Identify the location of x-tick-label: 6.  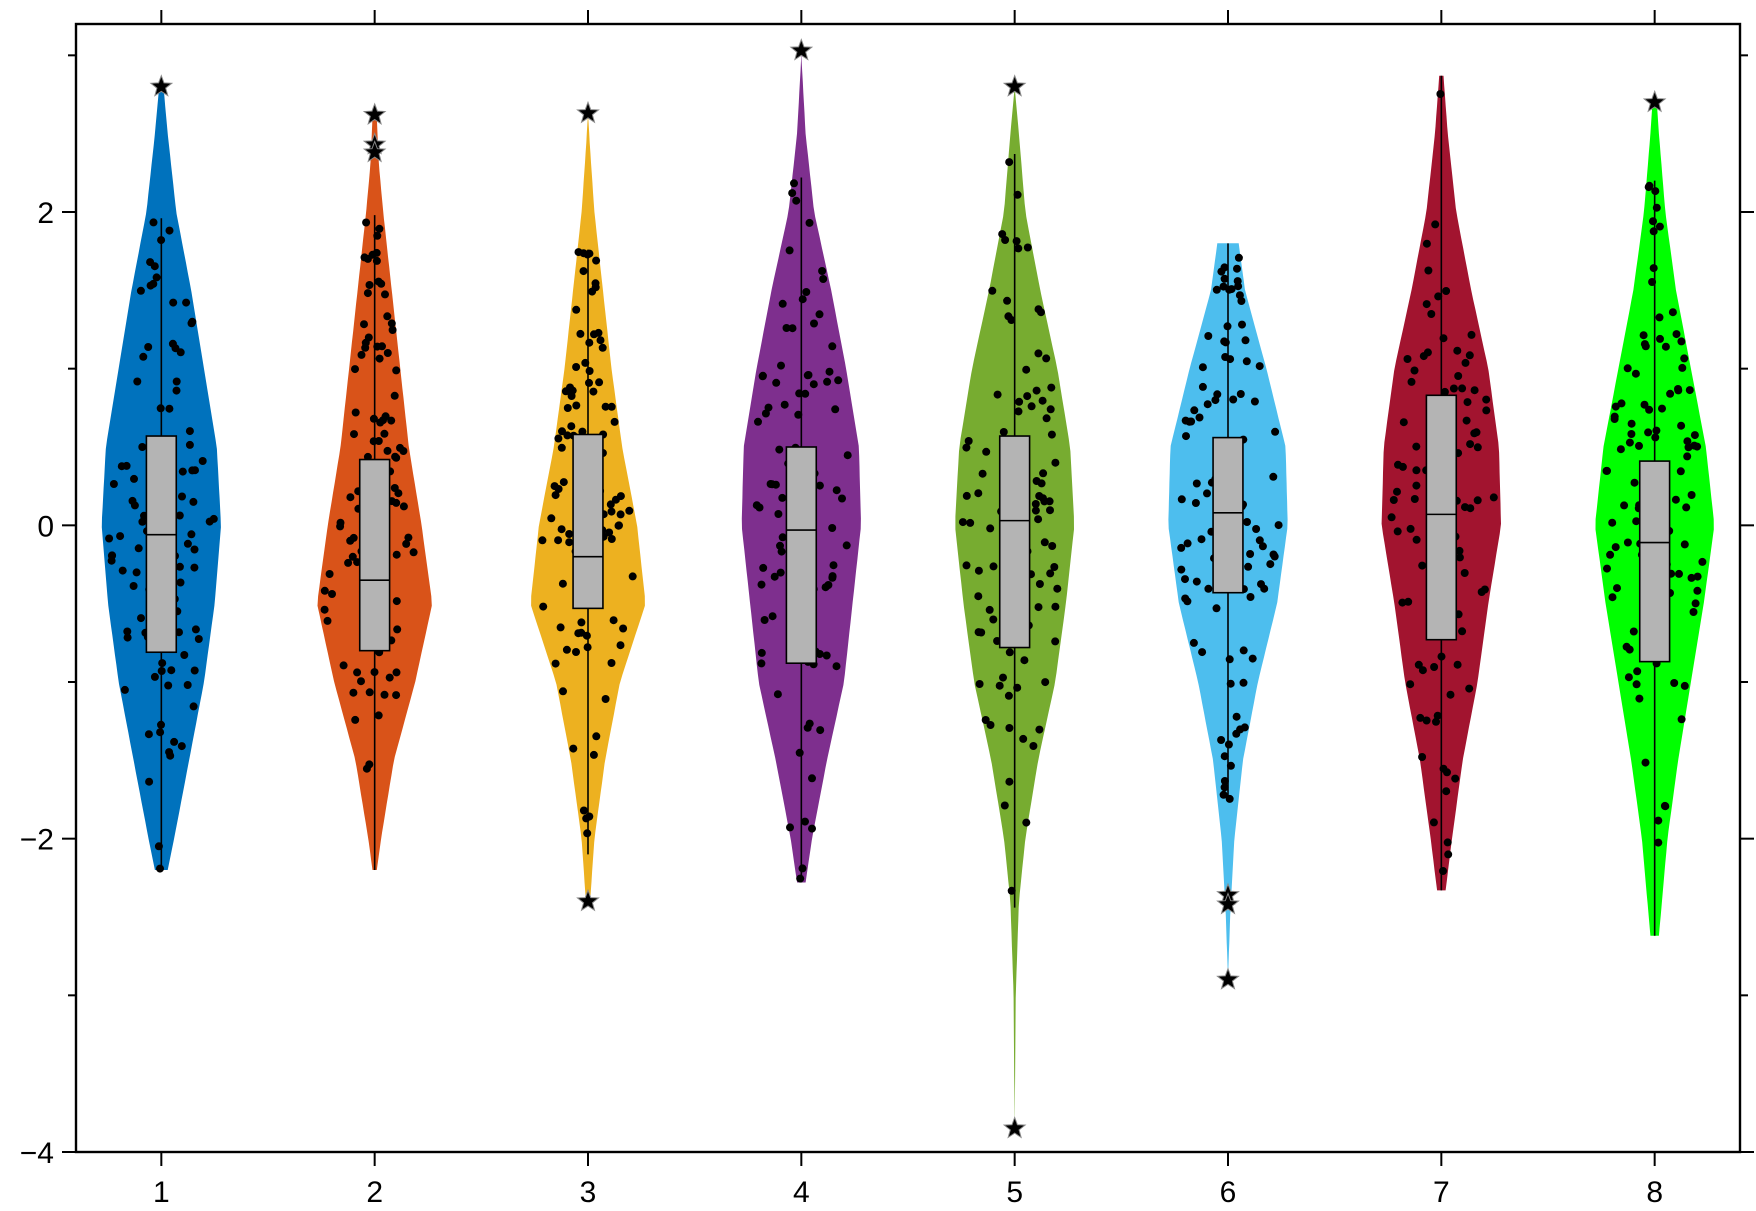
(1228, 1192).